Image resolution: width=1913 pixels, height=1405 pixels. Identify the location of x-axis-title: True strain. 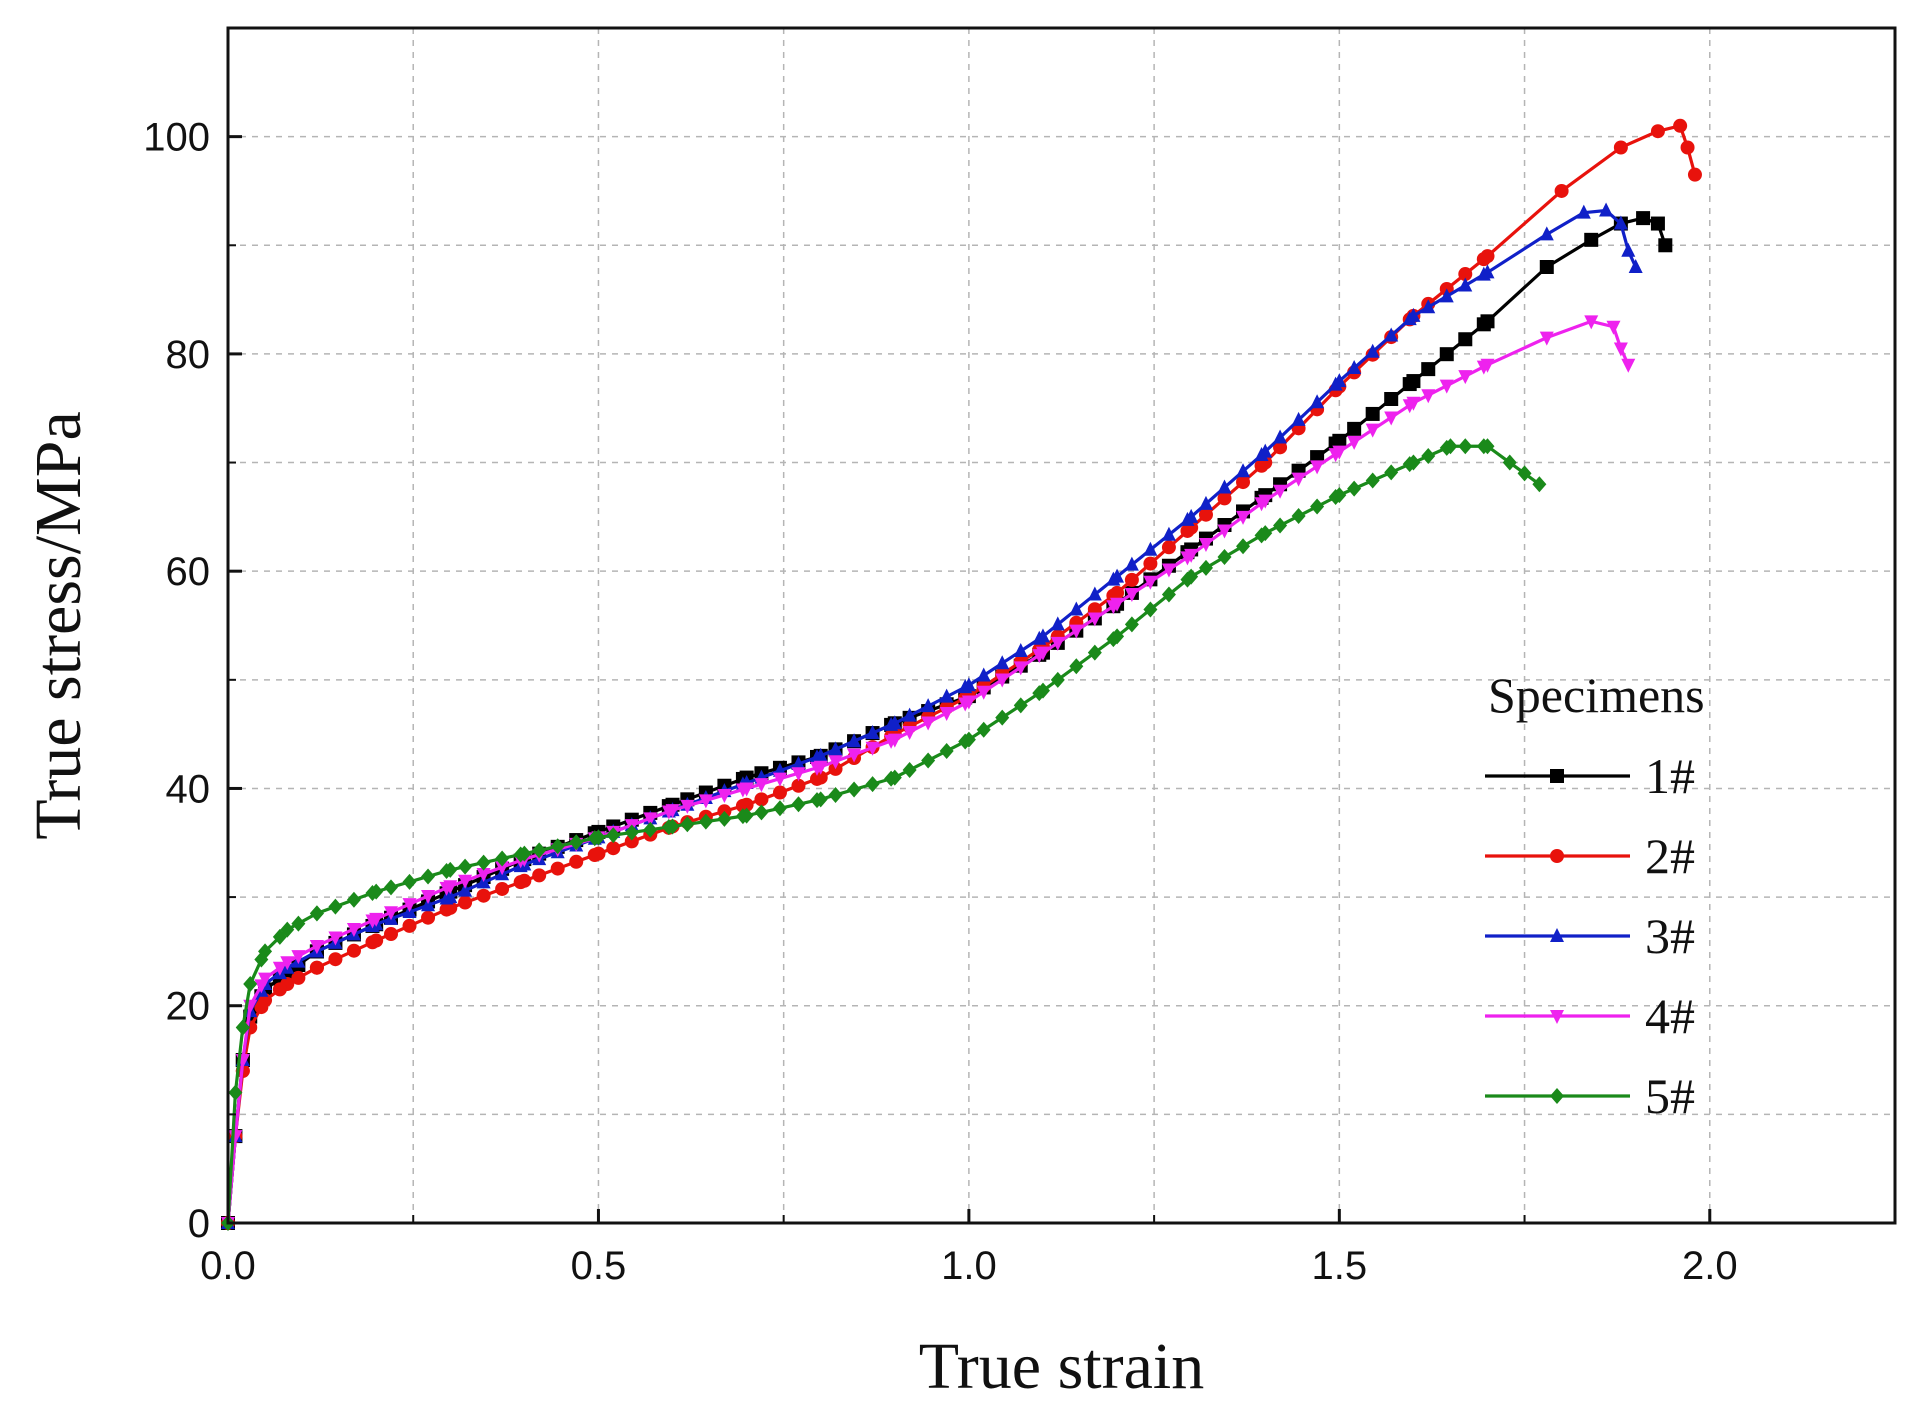
(1061, 1366).